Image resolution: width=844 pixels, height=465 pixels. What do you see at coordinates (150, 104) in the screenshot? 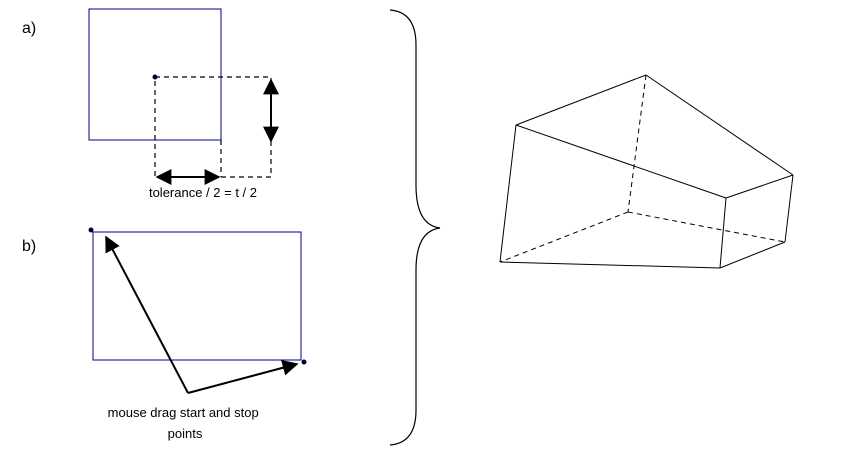
I see `panel-a: a) tolerance / 2 = t / 2` at bounding box center [150, 104].